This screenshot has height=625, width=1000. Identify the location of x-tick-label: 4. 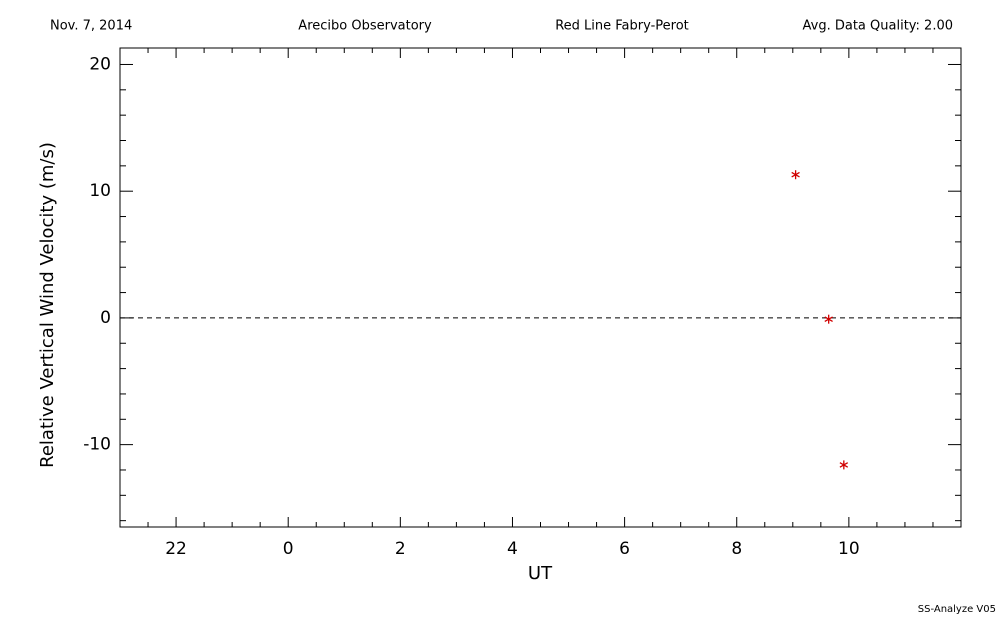
(512, 549).